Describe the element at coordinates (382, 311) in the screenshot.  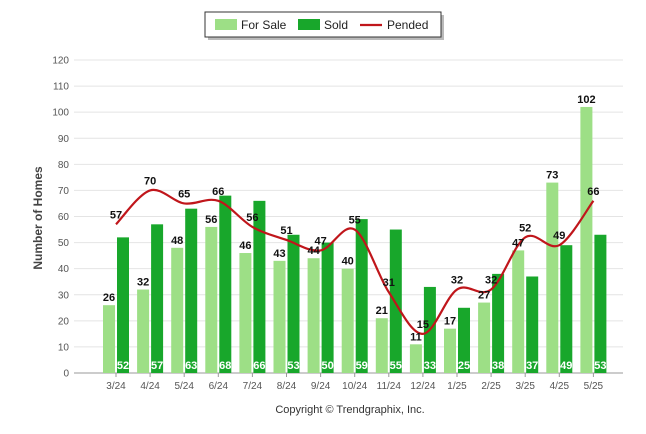
I see `for-sale-value-label: 21` at that location.